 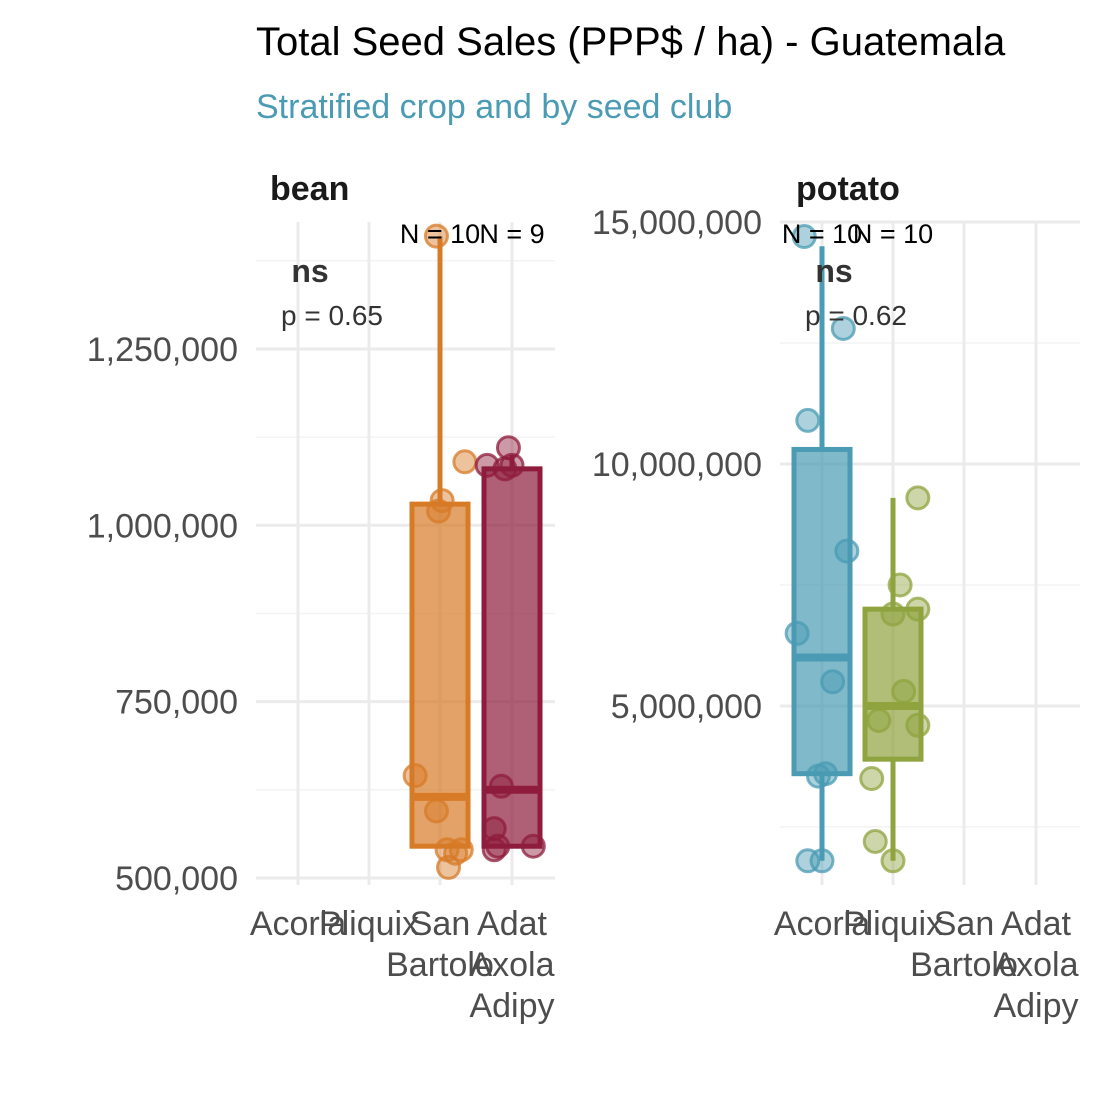 What do you see at coordinates (677, 223) in the screenshot?
I see `y-tick-label: 15,000,000` at bounding box center [677, 223].